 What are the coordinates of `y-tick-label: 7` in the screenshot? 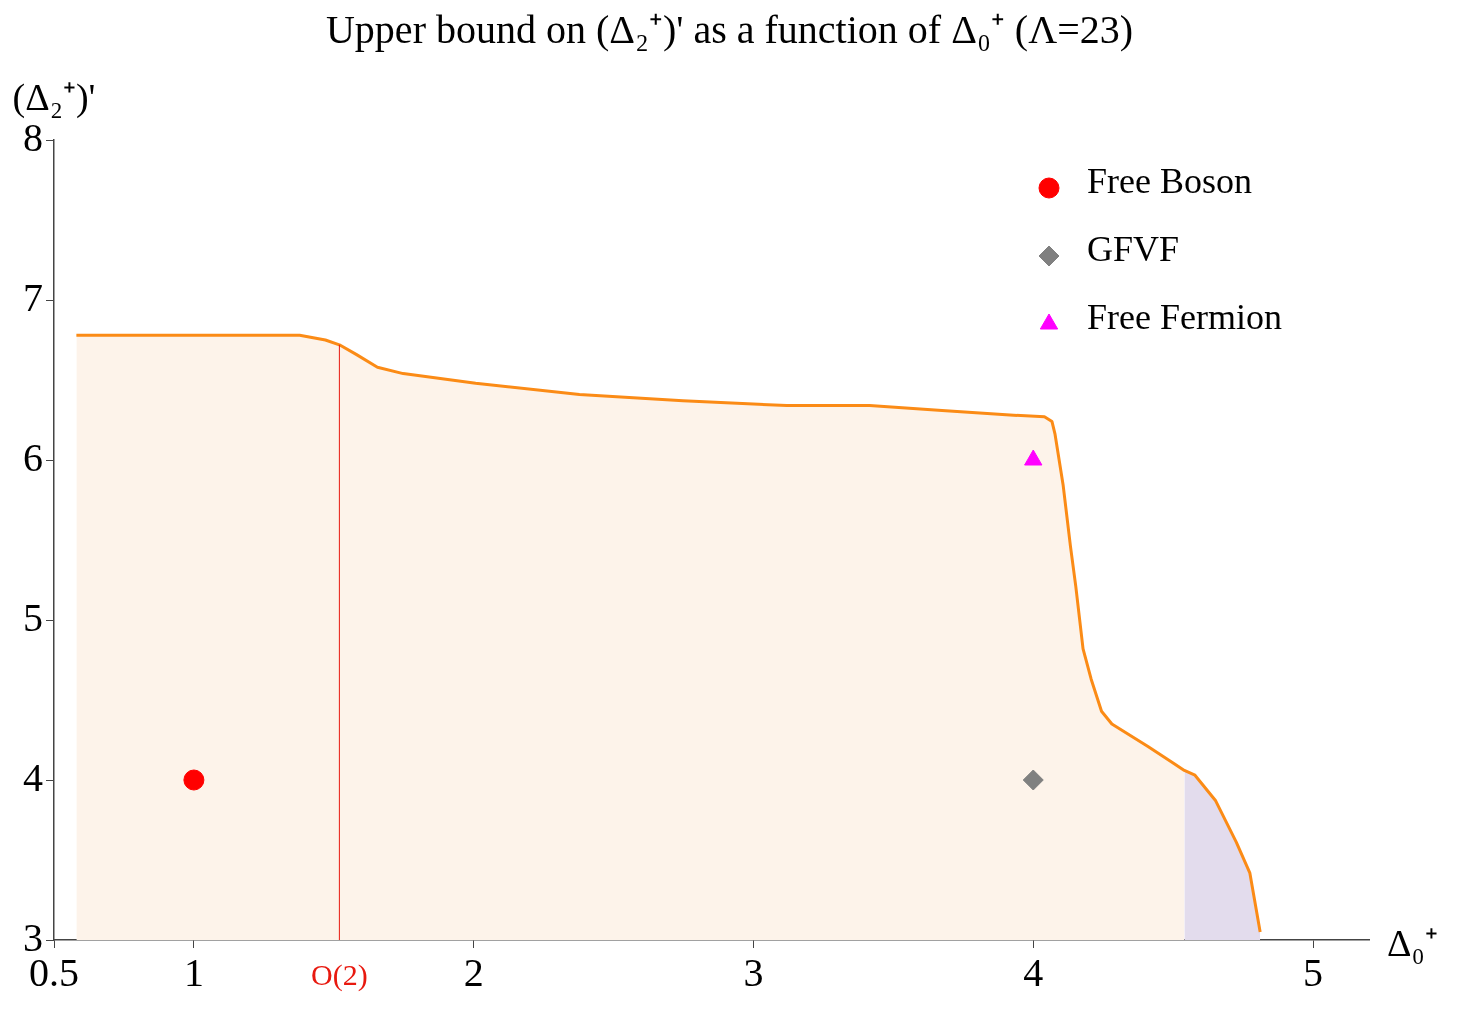 It's located at (33, 297).